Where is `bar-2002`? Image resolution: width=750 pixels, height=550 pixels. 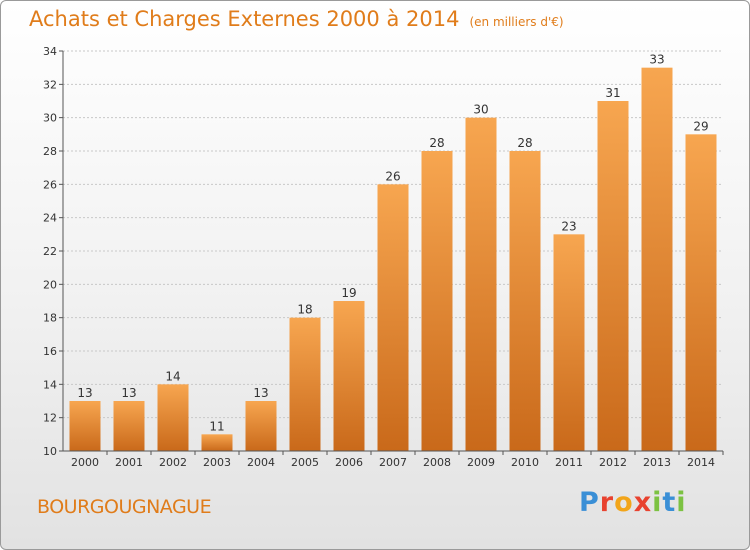
bar-2002 is located at coordinates (173, 417).